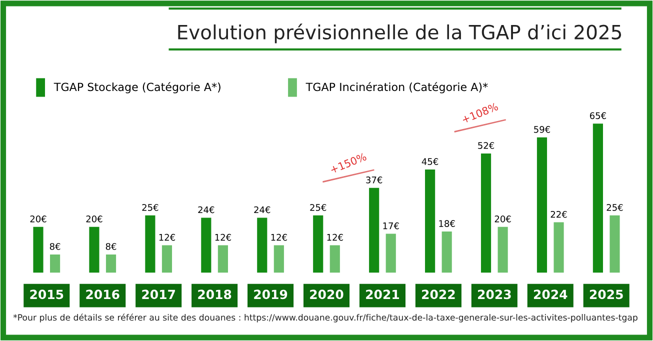  I want to click on chart-title: Evolution prévisionnelle de la TGAP d’ici 2025, so click(400, 34).